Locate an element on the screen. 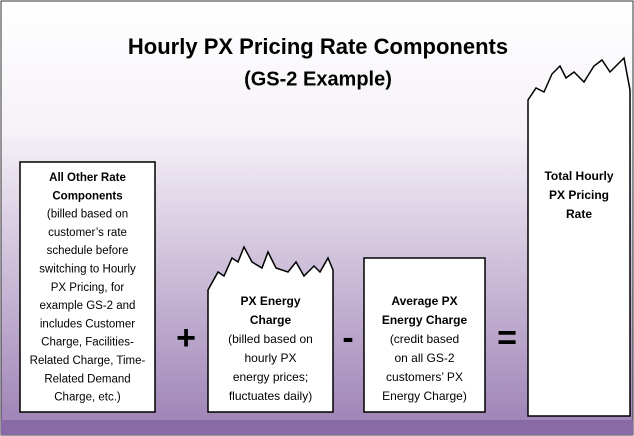 The height and width of the screenshot is (436, 634). box-text: hourly PX is located at coordinates (270, 358).